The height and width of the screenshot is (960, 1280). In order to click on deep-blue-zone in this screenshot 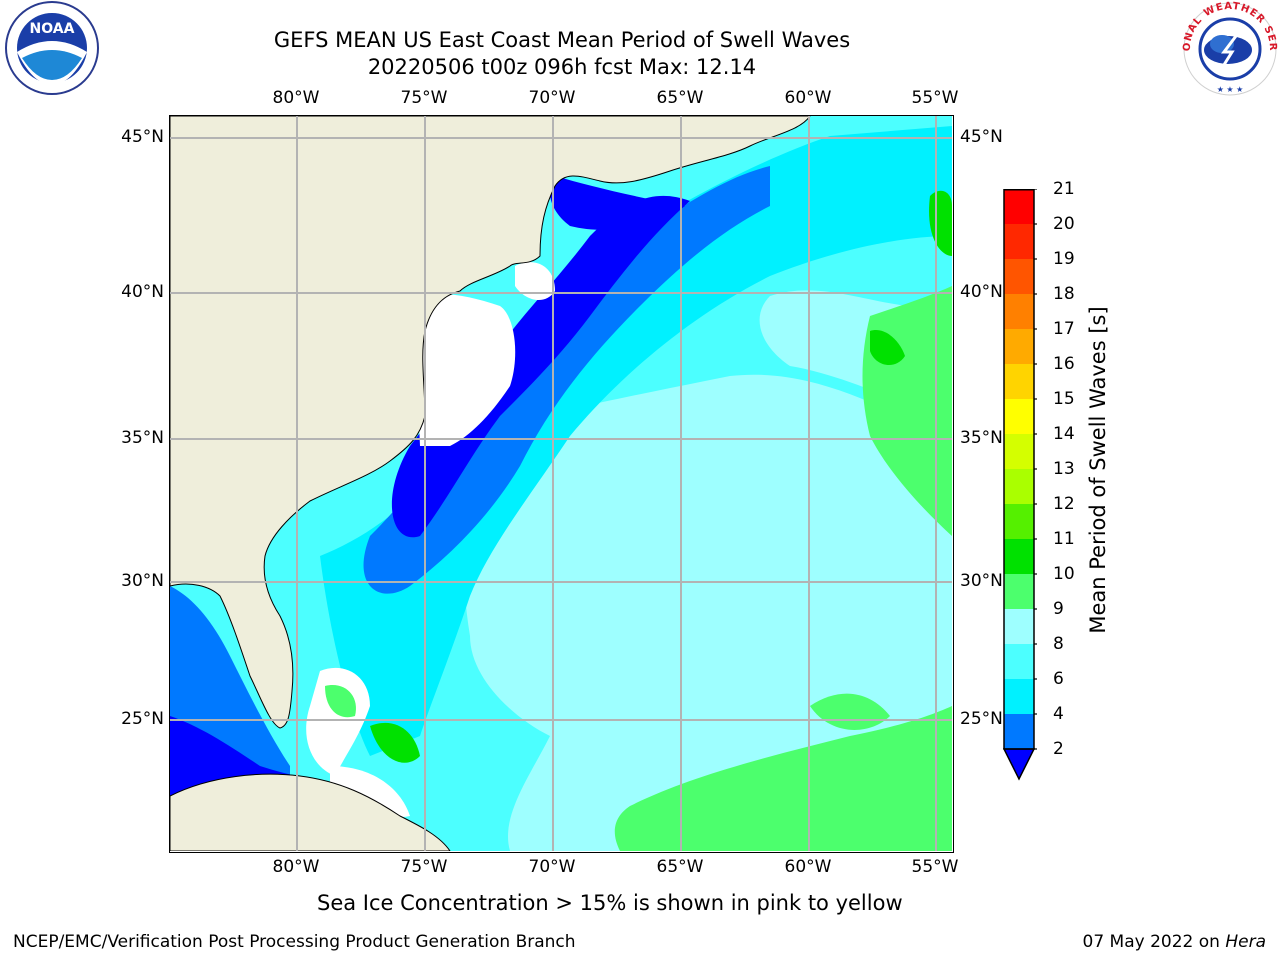, I will do `click(540, 366)`.